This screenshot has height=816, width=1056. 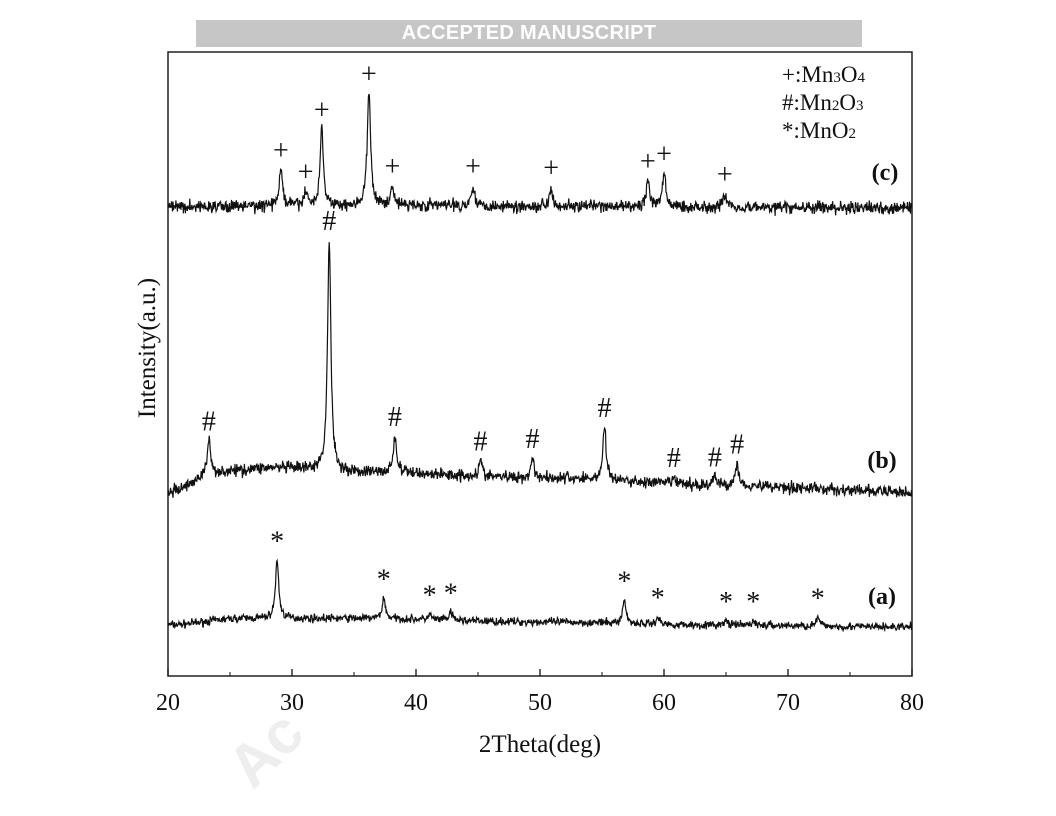 I want to click on x-tick-label: 20, so click(x=168, y=703).